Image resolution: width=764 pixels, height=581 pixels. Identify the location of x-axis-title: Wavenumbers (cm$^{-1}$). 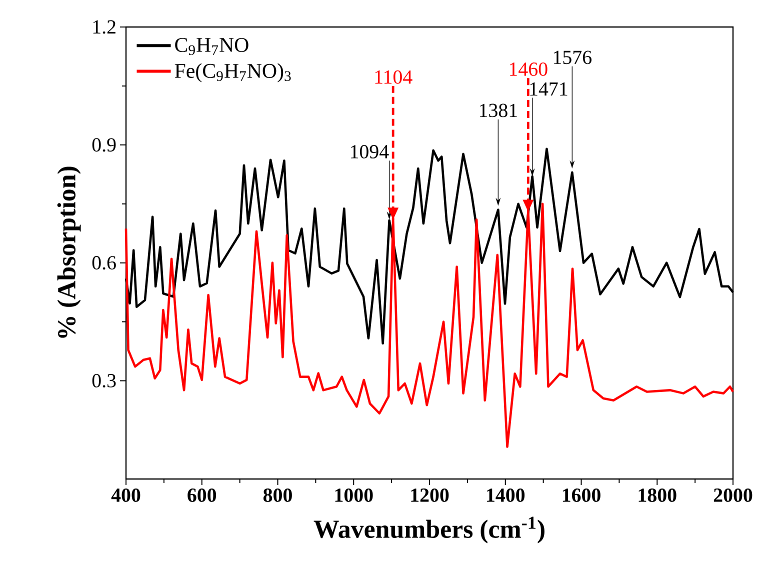
(429, 530).